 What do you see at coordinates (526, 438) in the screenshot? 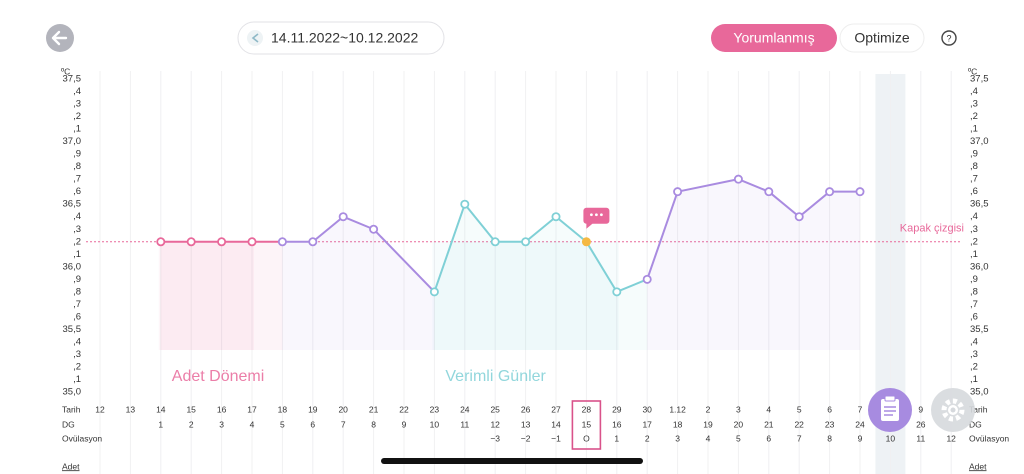
I see `row-value: −2` at bounding box center [526, 438].